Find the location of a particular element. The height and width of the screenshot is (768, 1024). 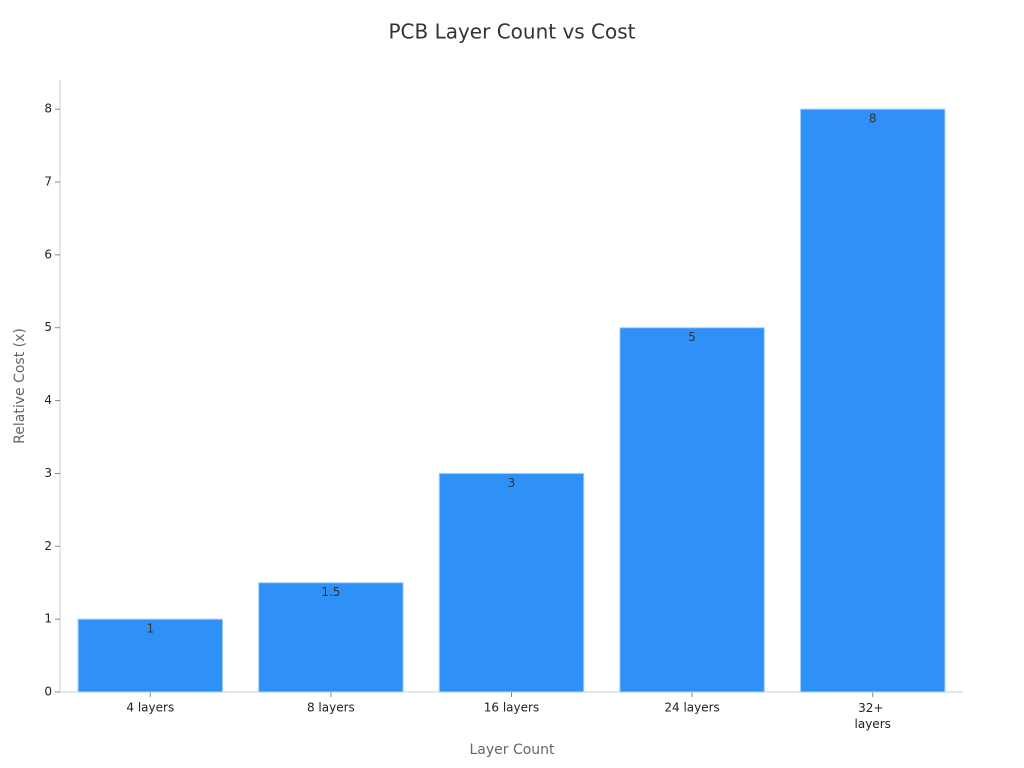

x-tick-label: 32+ layers is located at coordinates (873, 716).